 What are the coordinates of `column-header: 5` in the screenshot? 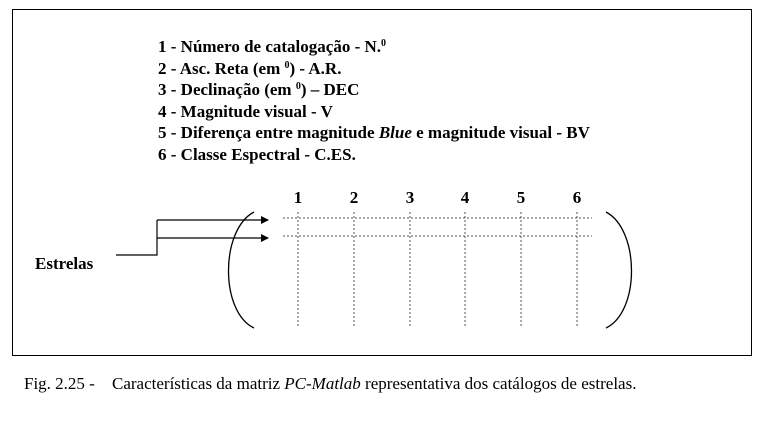 It's located at (521, 197).